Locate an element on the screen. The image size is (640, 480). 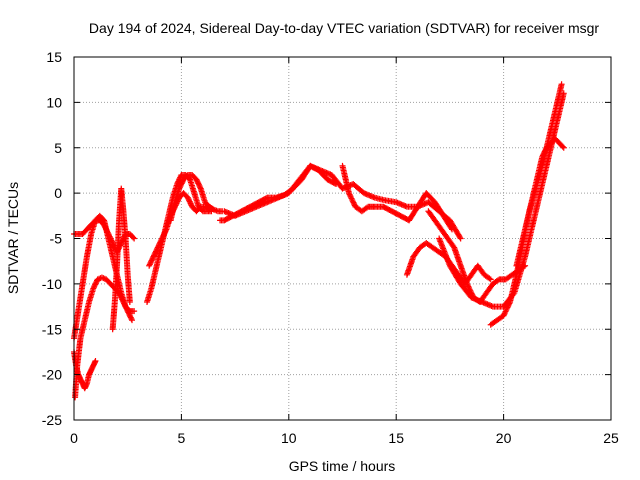
y-tick-label: -10 is located at coordinates (52, 284).